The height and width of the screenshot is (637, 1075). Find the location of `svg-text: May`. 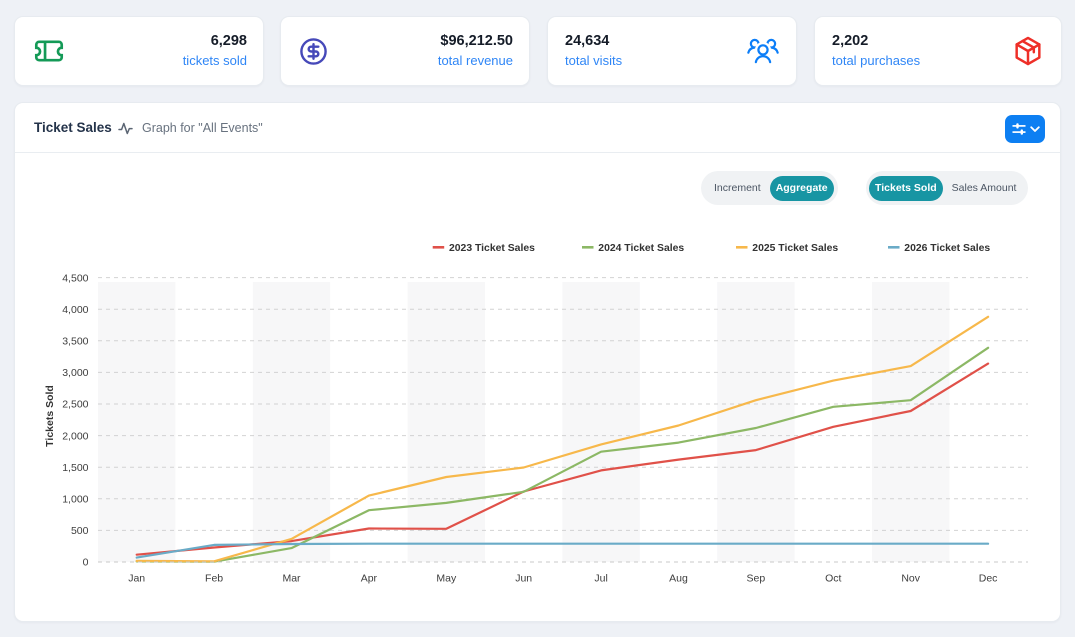

svg-text: May is located at coordinates (446, 579).